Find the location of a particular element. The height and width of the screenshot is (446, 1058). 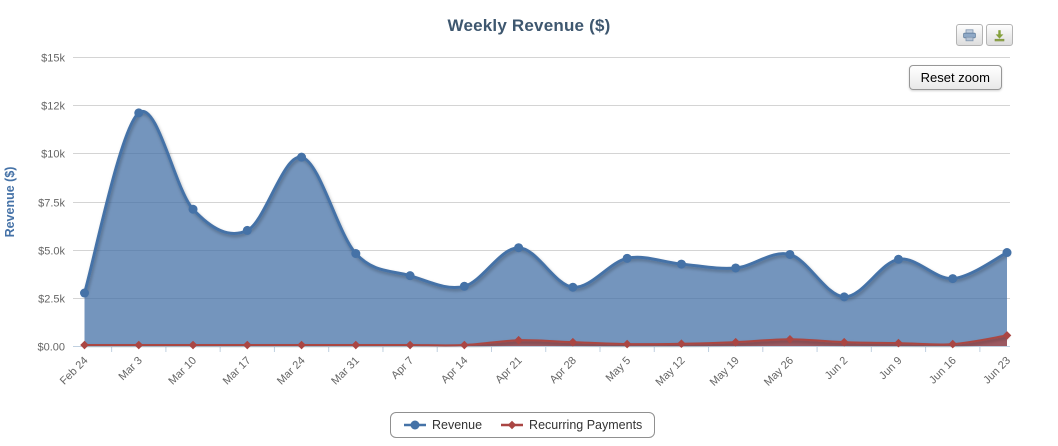

x-tick-label: Apr 28 is located at coordinates (563, 370).